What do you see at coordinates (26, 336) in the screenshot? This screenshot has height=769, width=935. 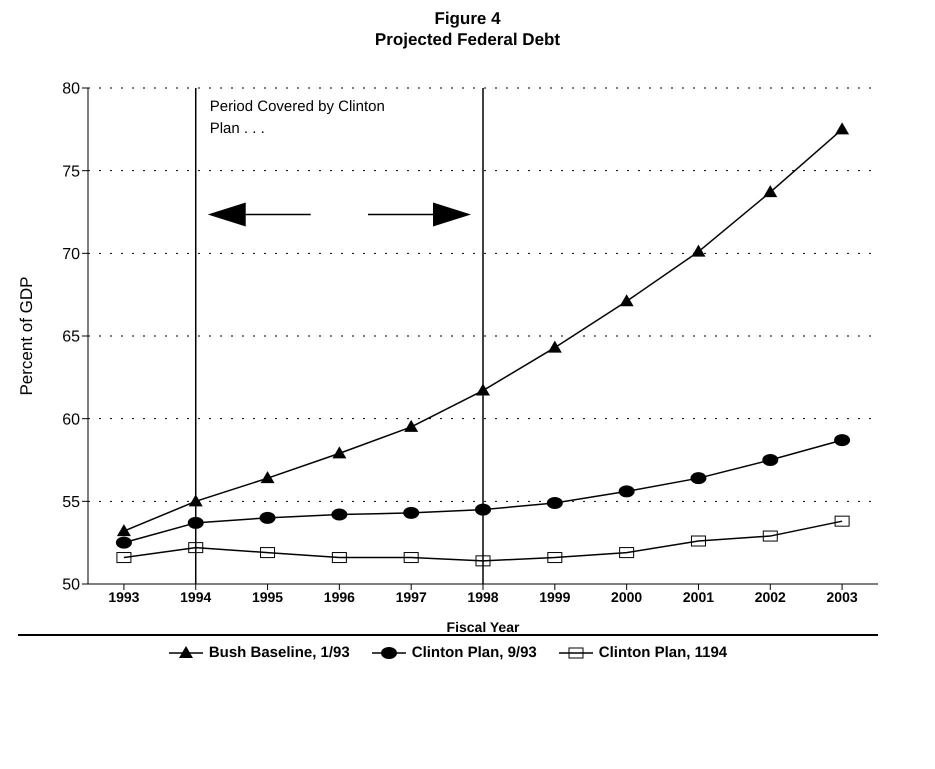 I see `y-axis-title: Percent of GDP` at bounding box center [26, 336].